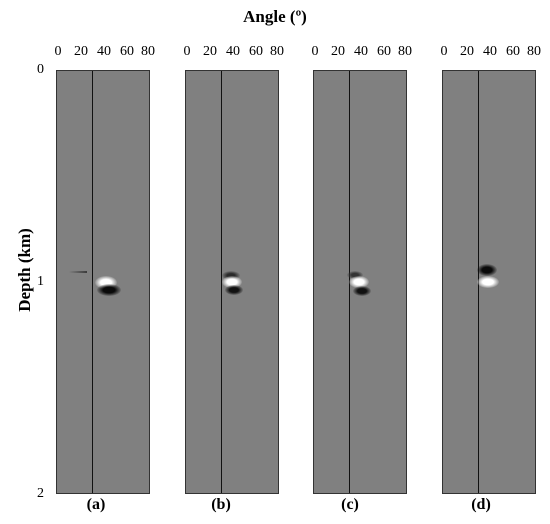 The width and height of the screenshot is (550, 524). Describe the element at coordinates (40, 493) in the screenshot. I see `y-tick-2: 2` at that location.